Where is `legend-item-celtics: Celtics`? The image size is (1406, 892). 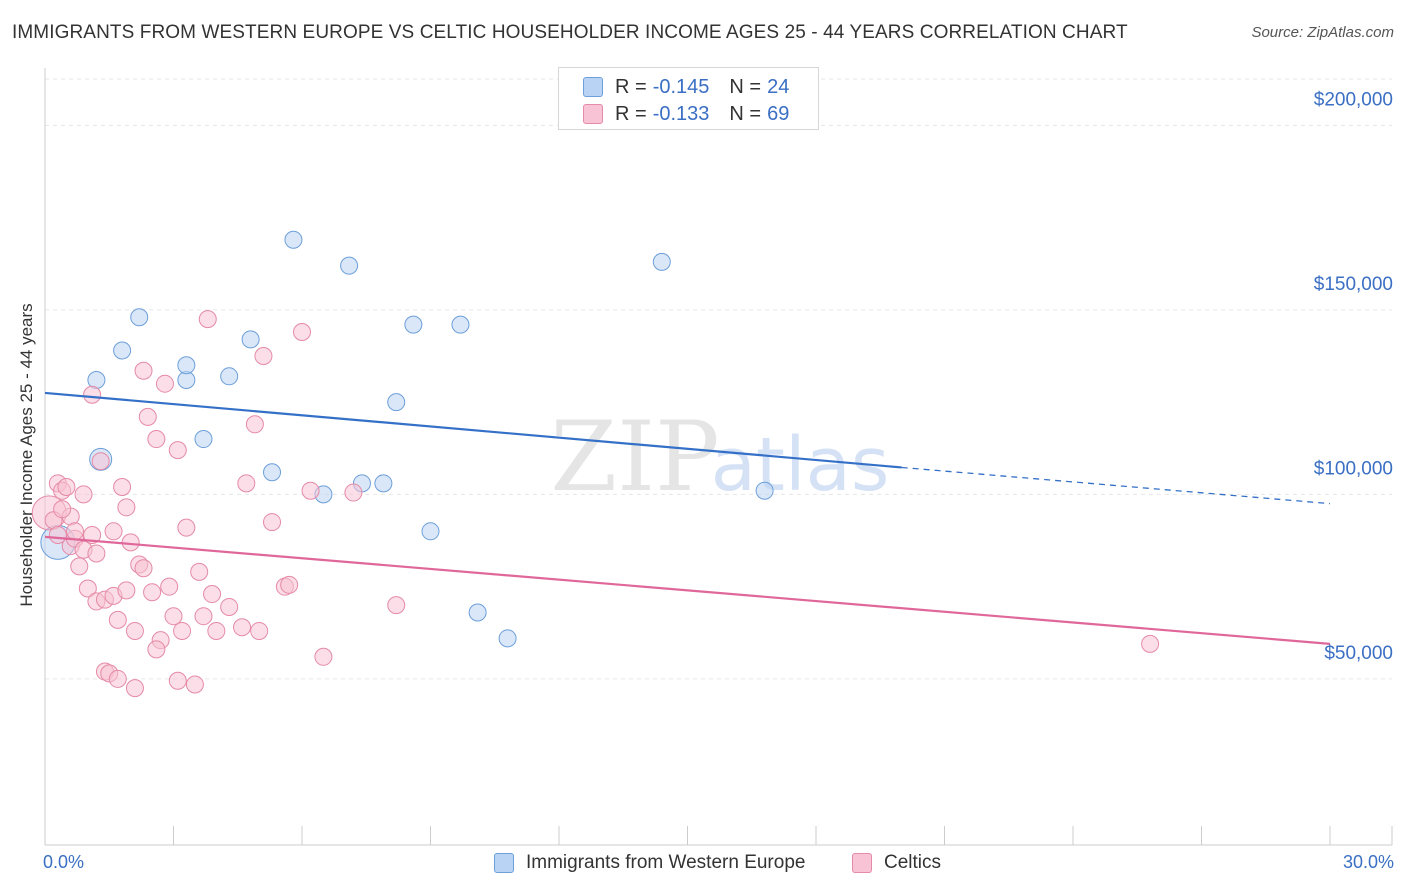 legend-item-celtics: Celtics is located at coordinates (896, 863).